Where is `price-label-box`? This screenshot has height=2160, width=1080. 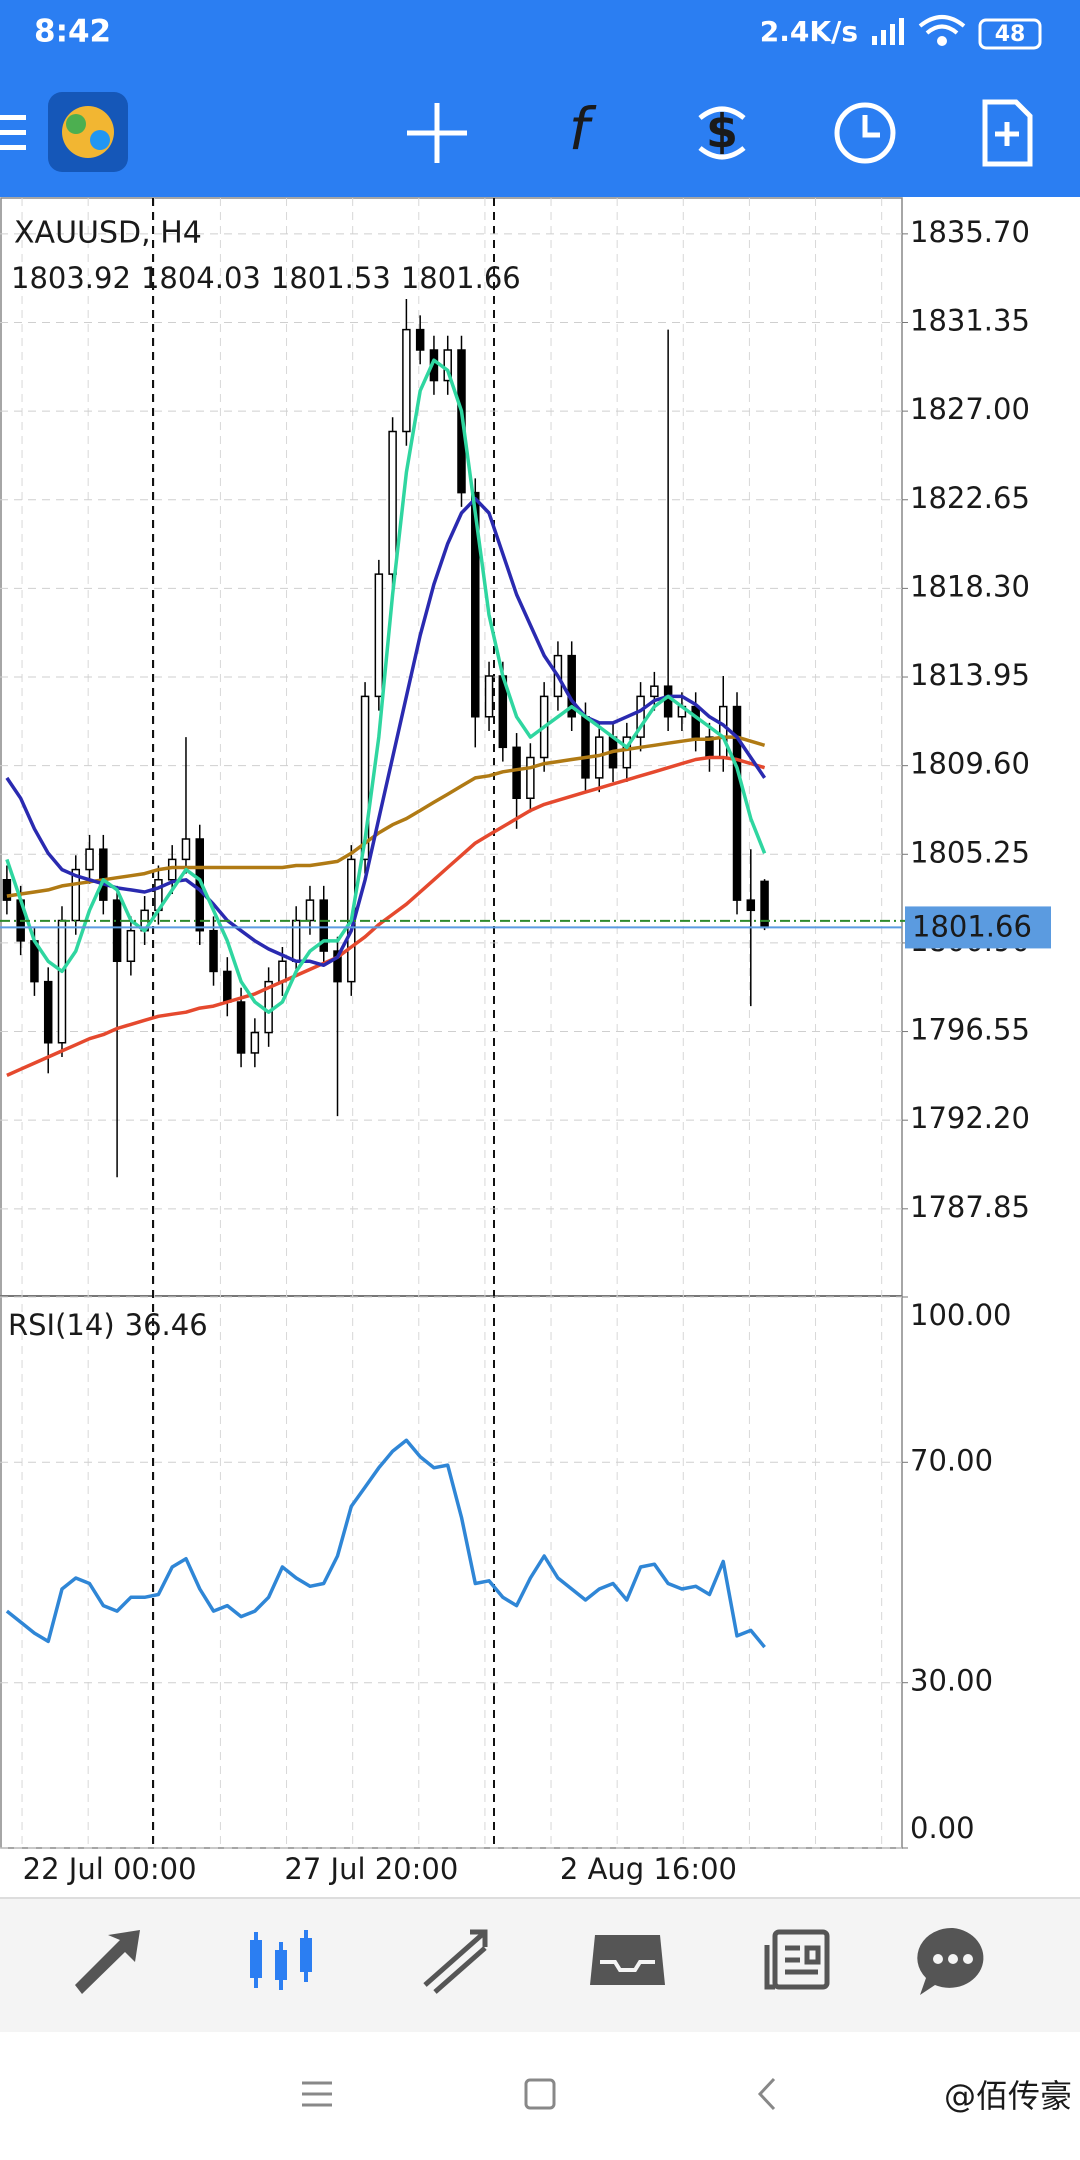
price-label-box is located at coordinates (978, 927).